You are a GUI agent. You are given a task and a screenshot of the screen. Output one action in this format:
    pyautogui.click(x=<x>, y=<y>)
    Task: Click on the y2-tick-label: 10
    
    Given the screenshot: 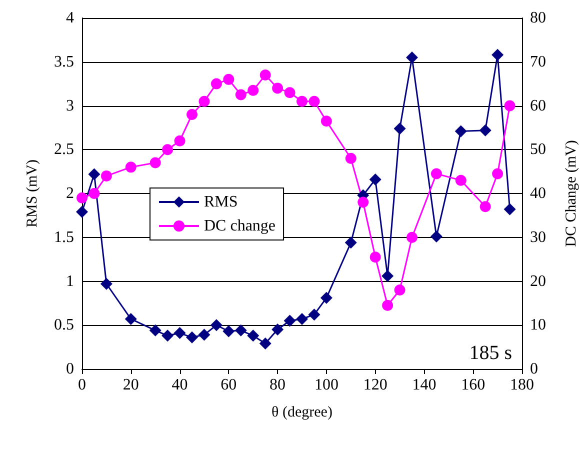 What is the action you would take?
    pyautogui.click(x=538, y=325)
    